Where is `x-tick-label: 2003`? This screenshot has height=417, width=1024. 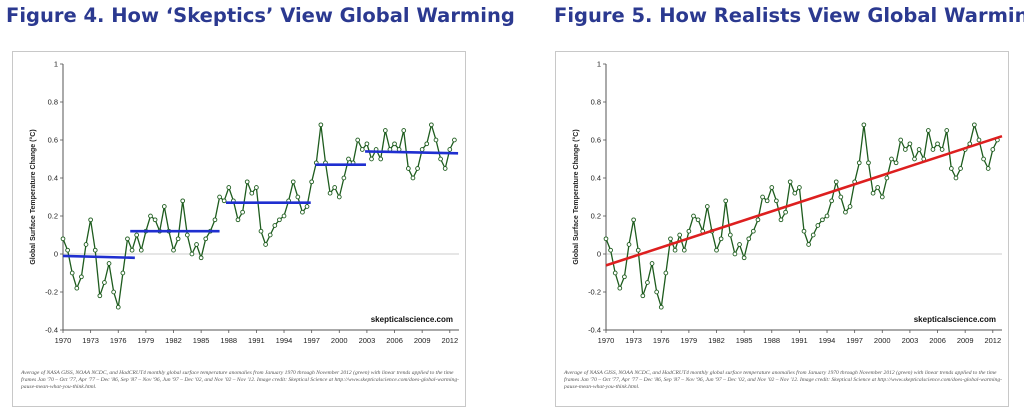
x-tick-label: 2003 is located at coordinates (910, 340).